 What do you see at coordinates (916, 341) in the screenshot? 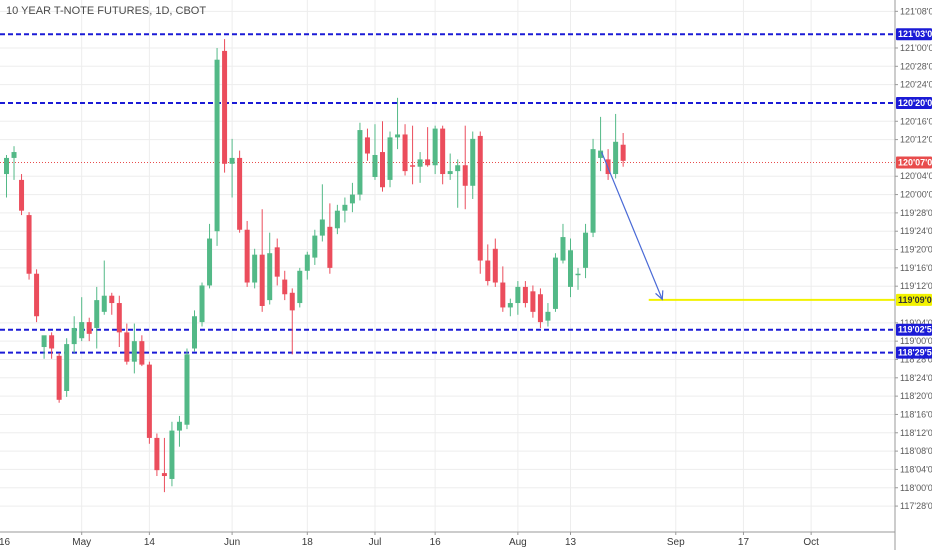
I see `y-tick-label: 119'00'0` at bounding box center [916, 341].